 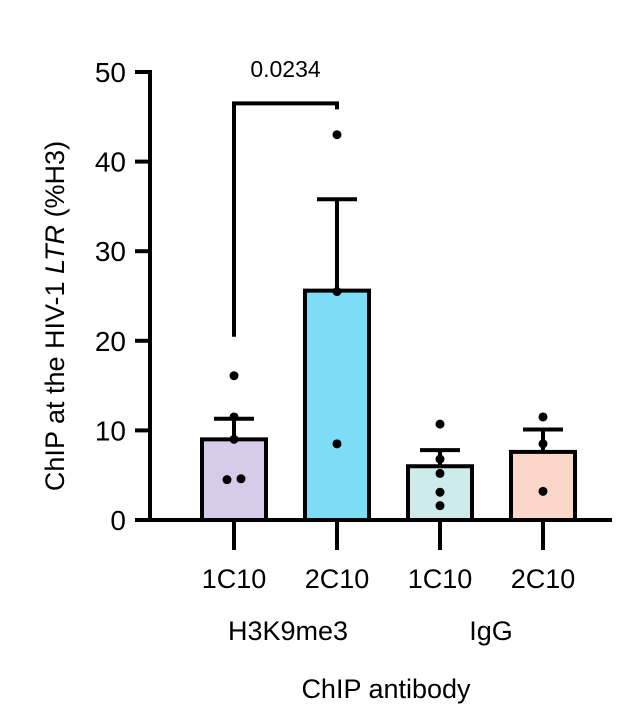 I want to click on y-tick-label-40: 40, so click(x=110, y=162).